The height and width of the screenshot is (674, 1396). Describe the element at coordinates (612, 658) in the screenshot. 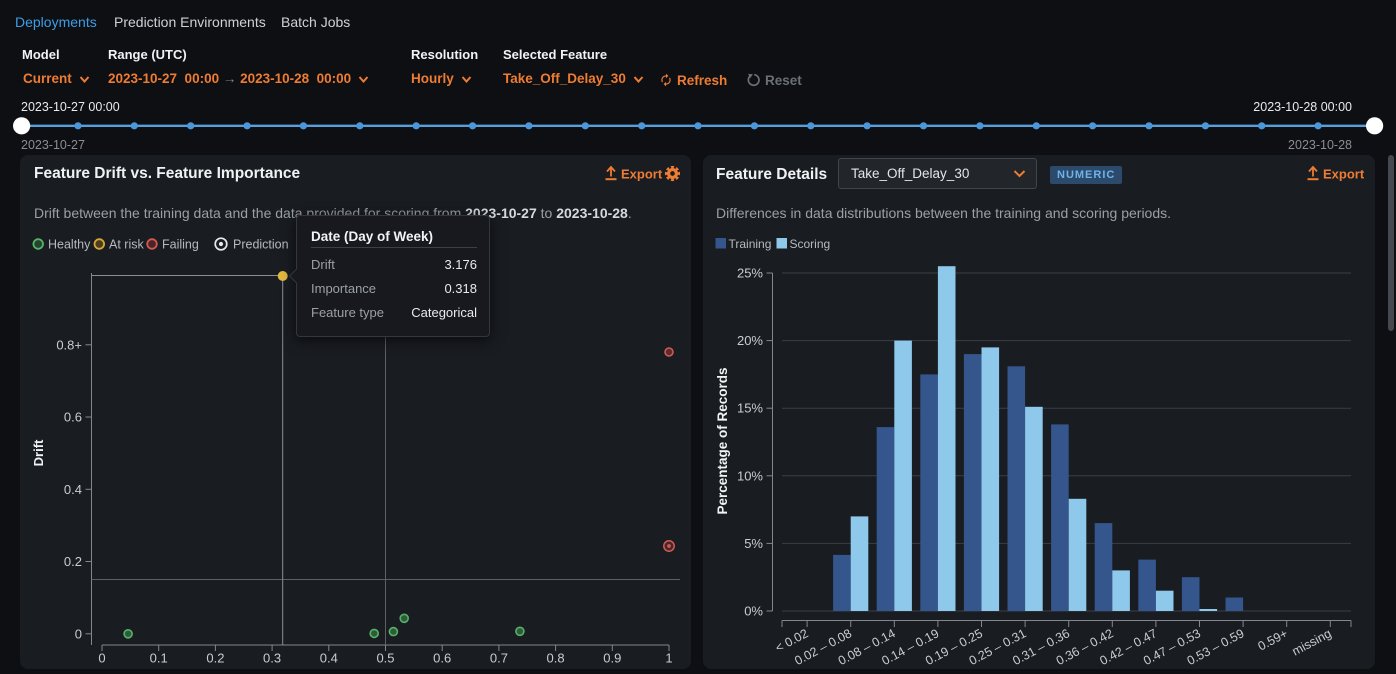

I see `svg-text: 0.9` at that location.